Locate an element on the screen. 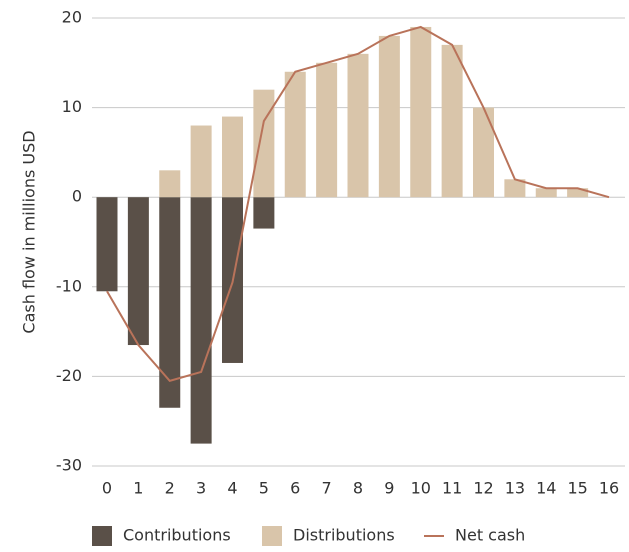  y-tick-label: -10 is located at coordinates (69, 285).